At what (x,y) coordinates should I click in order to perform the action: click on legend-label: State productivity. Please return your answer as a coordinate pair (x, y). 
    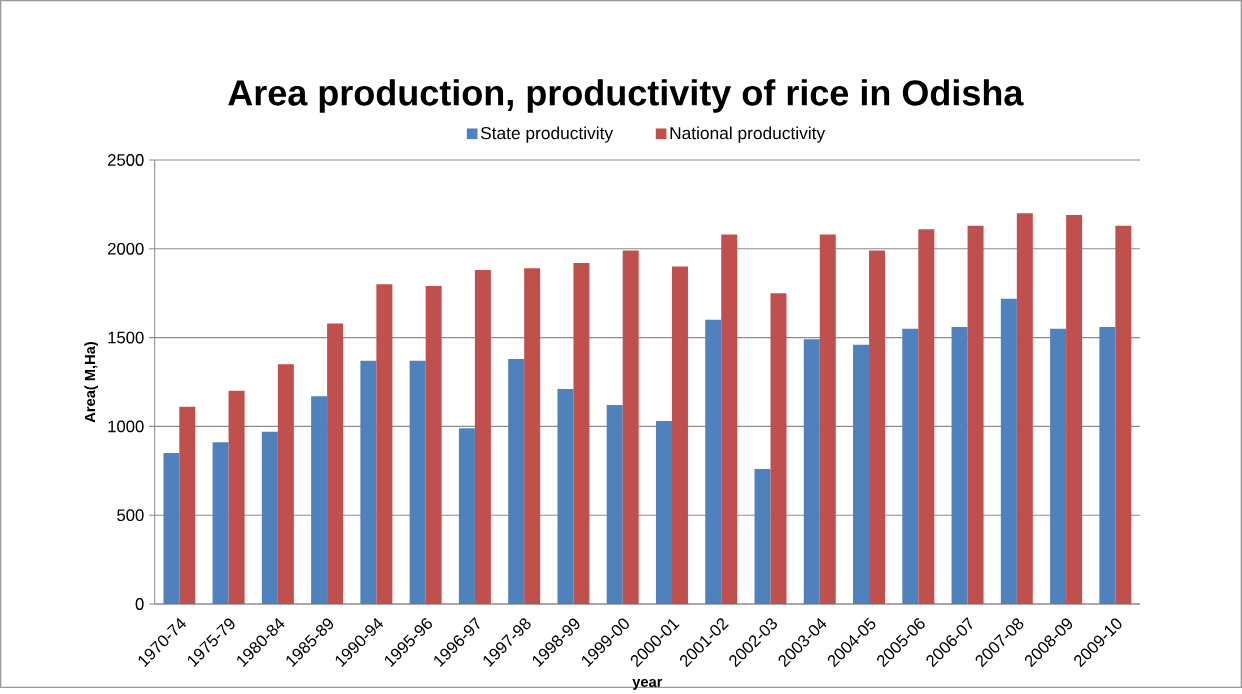
    Looking at the image, I should click on (547, 134).